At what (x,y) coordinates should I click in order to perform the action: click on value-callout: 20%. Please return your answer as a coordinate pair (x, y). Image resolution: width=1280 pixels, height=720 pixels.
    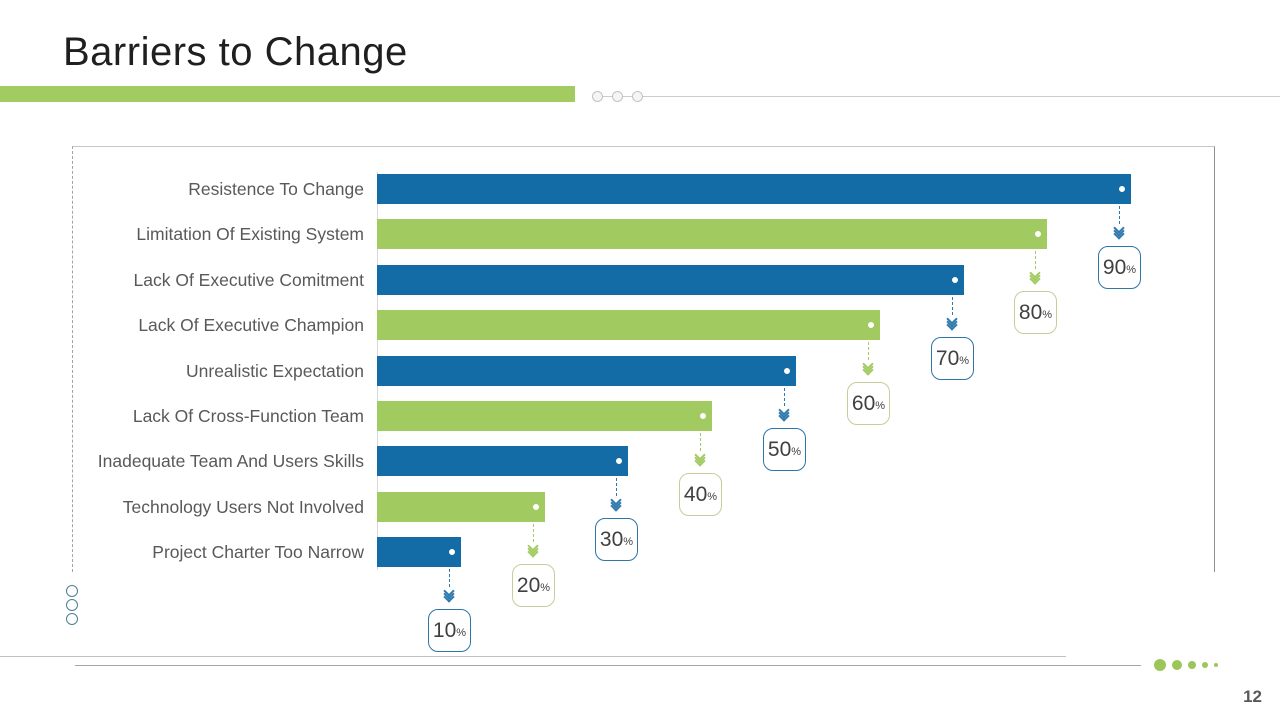
    Looking at the image, I should click on (533, 585).